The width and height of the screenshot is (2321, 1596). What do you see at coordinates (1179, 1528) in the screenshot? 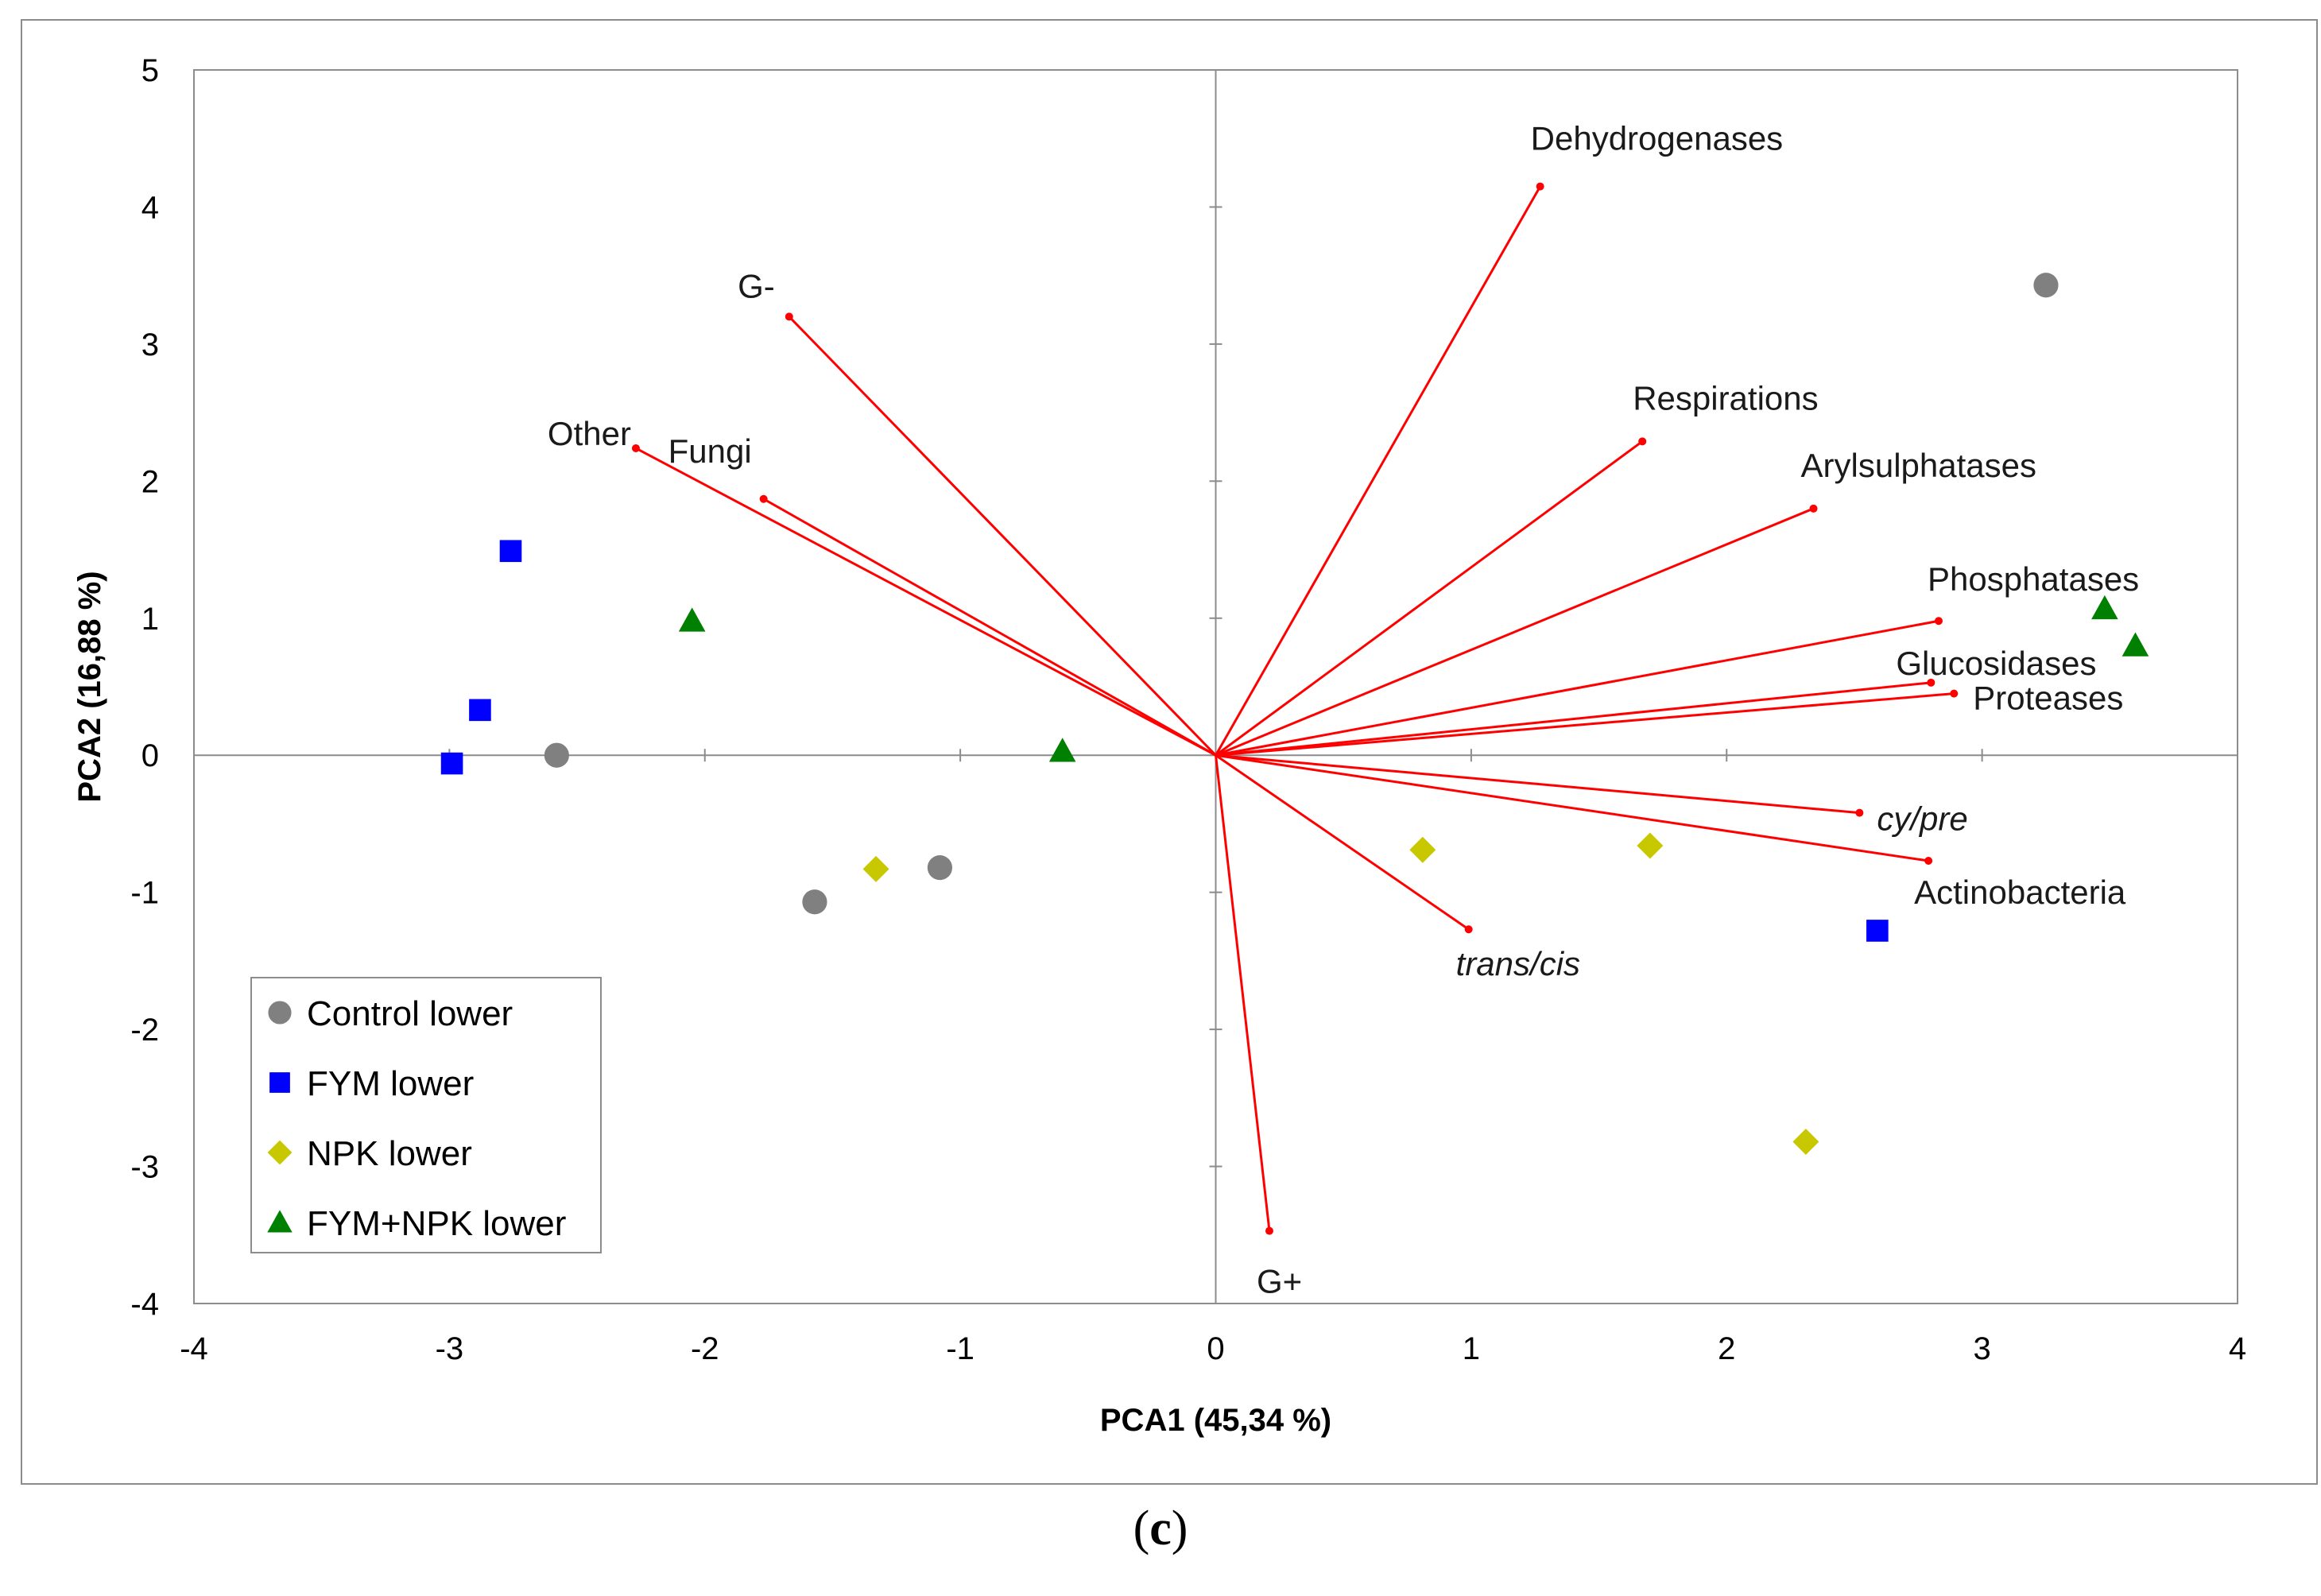
I see `caption-close: )` at bounding box center [1179, 1528].